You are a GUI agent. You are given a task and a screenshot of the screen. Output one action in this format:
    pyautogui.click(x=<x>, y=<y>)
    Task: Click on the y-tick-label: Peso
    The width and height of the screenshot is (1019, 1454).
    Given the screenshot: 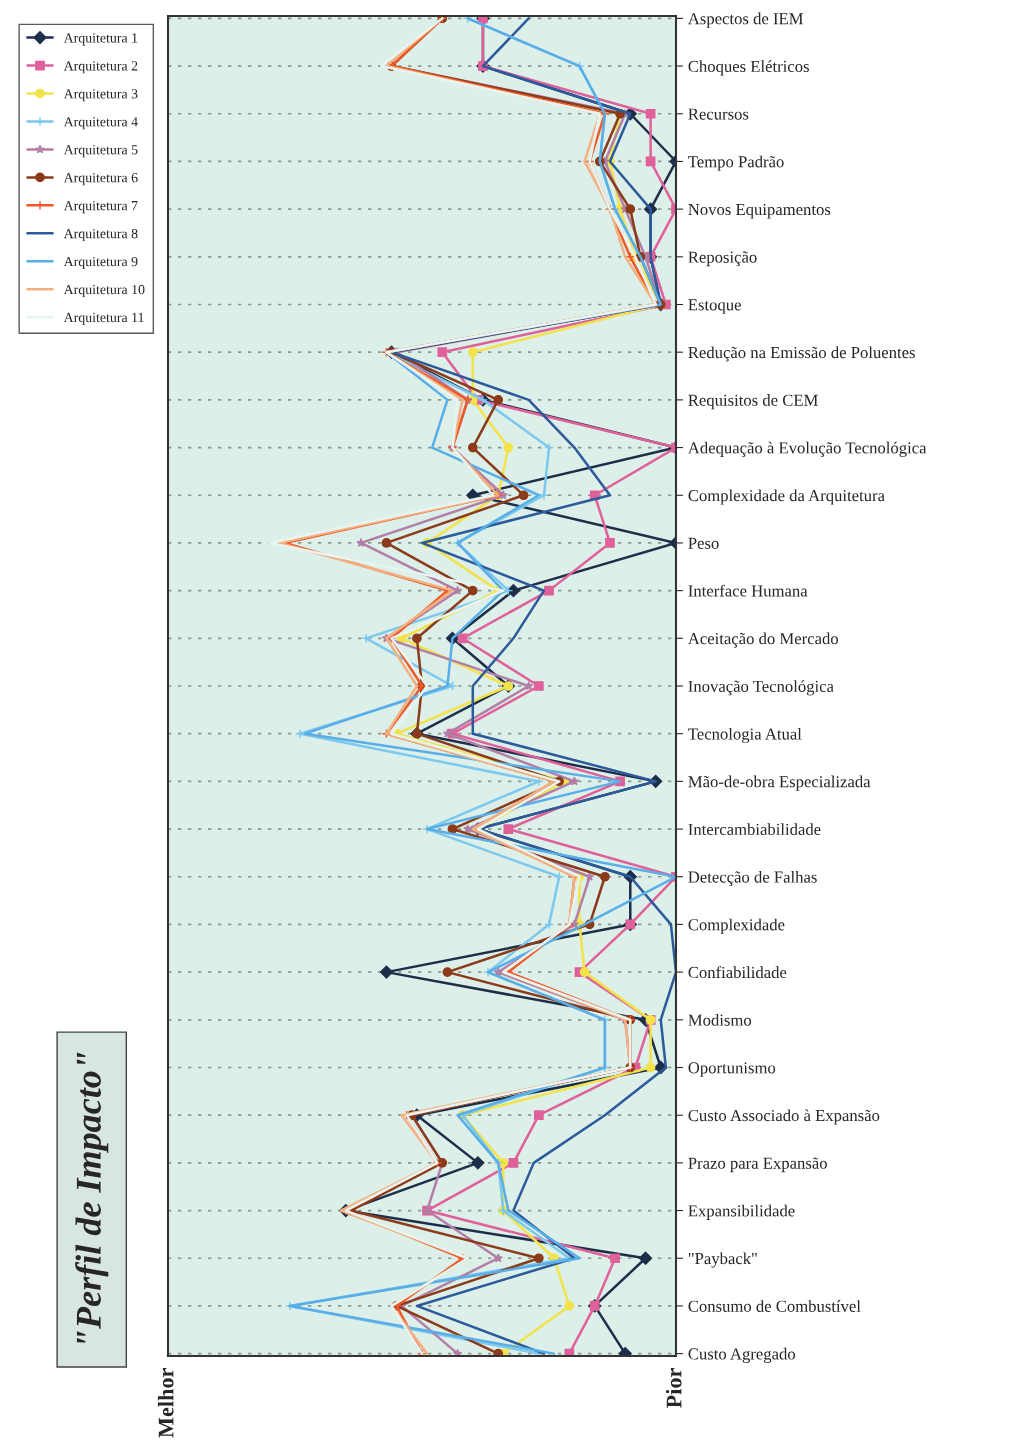 What is the action you would take?
    pyautogui.click(x=703, y=543)
    